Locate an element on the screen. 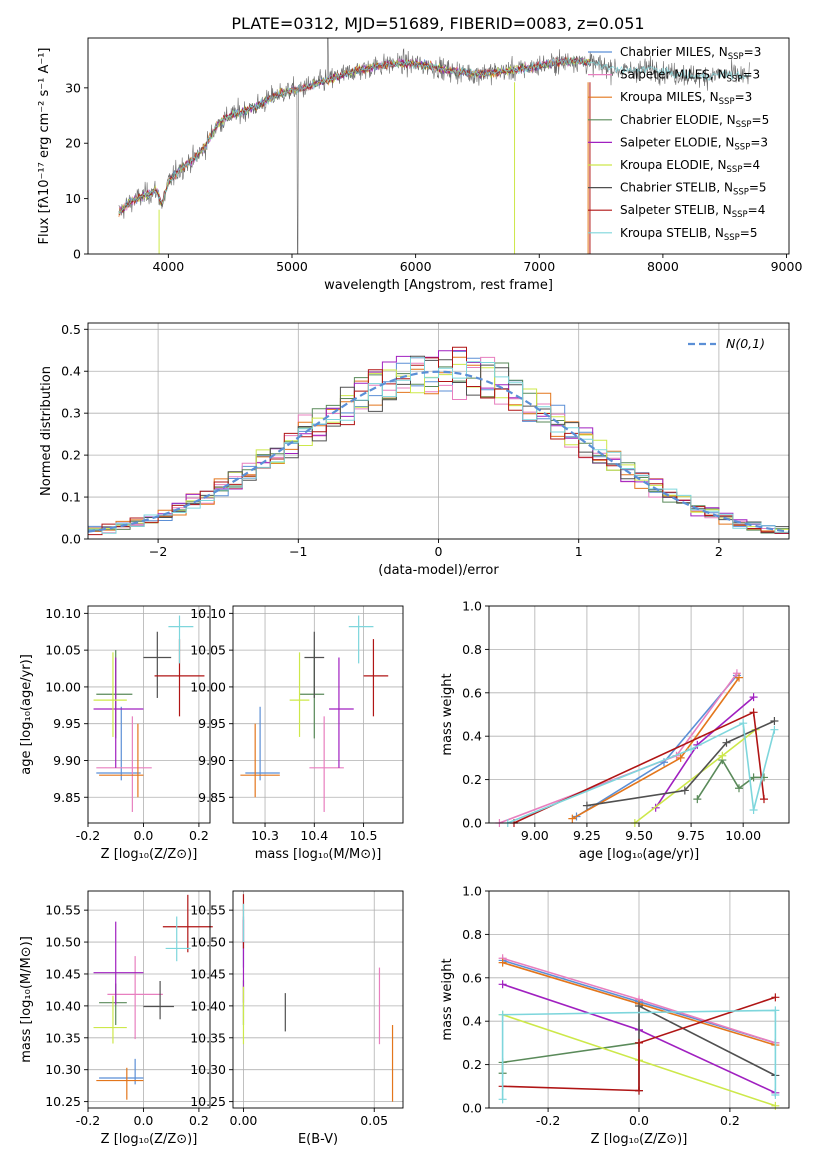 This screenshot has width=819, height=1170. y-tick-label: 0.8 is located at coordinates (472, 649).